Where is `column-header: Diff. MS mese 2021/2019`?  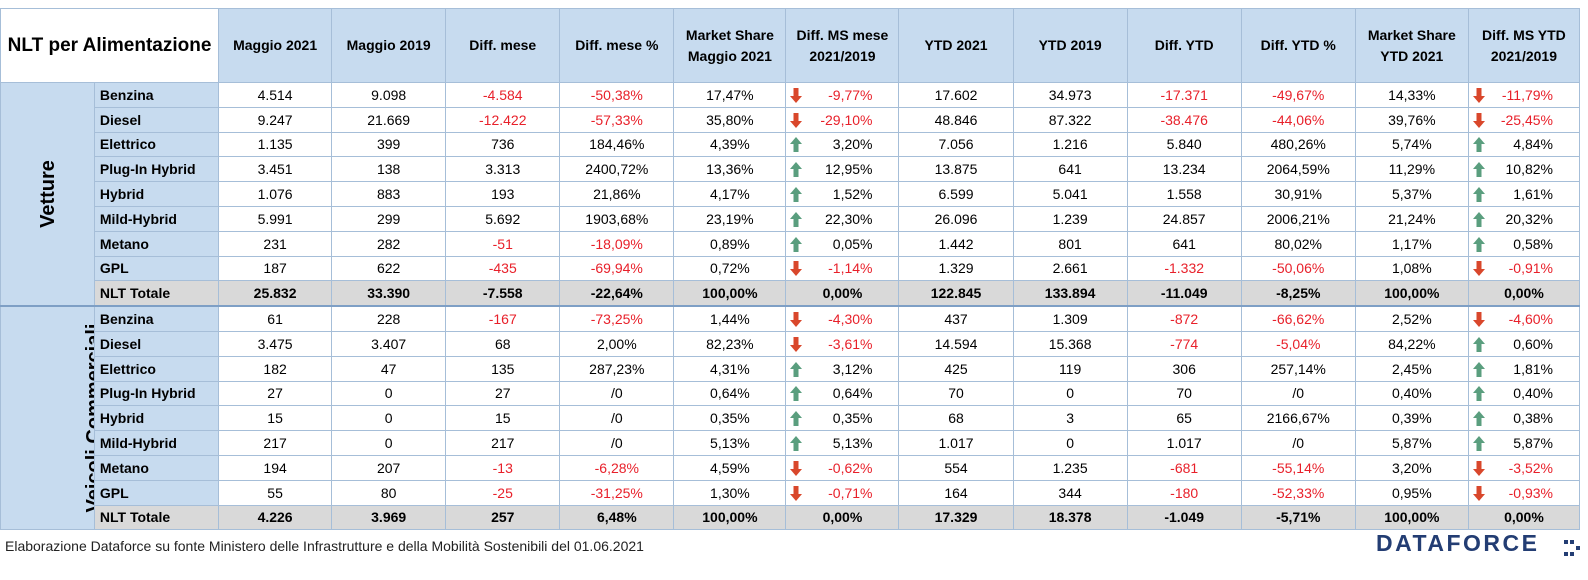
column-header: Diff. MS mese 2021/2019 is located at coordinates (842, 45).